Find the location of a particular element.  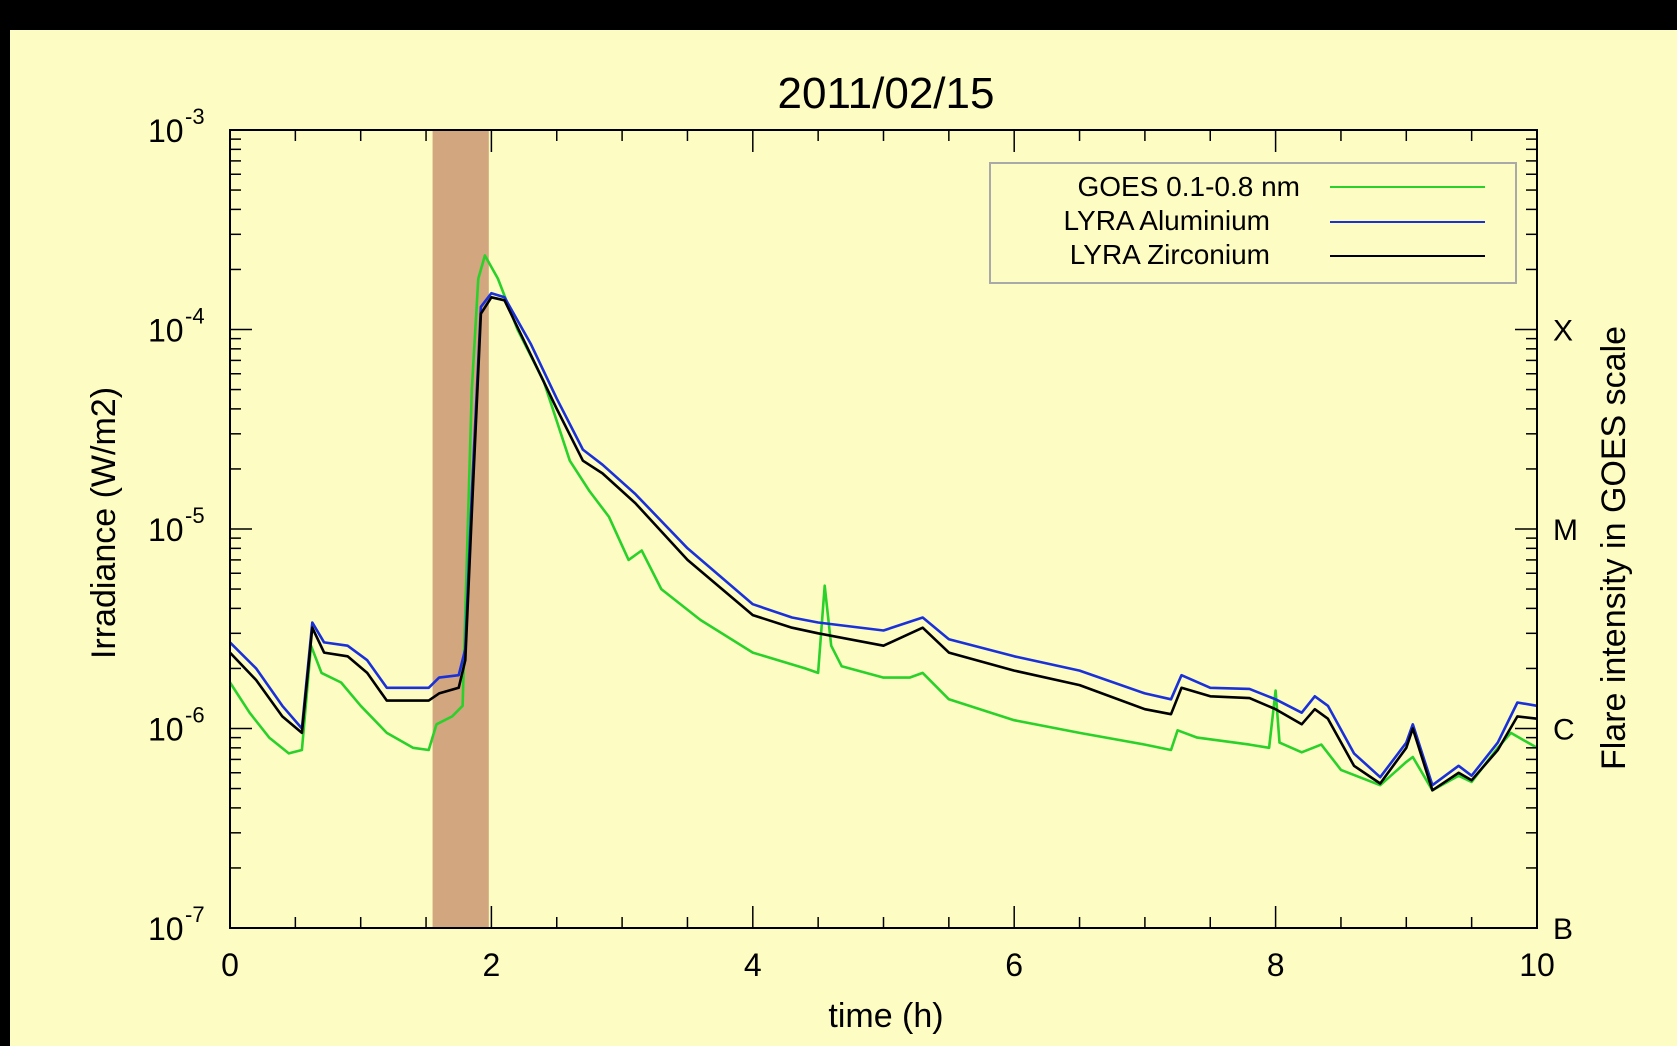

x-tick-label: 6 is located at coordinates (1014, 965).